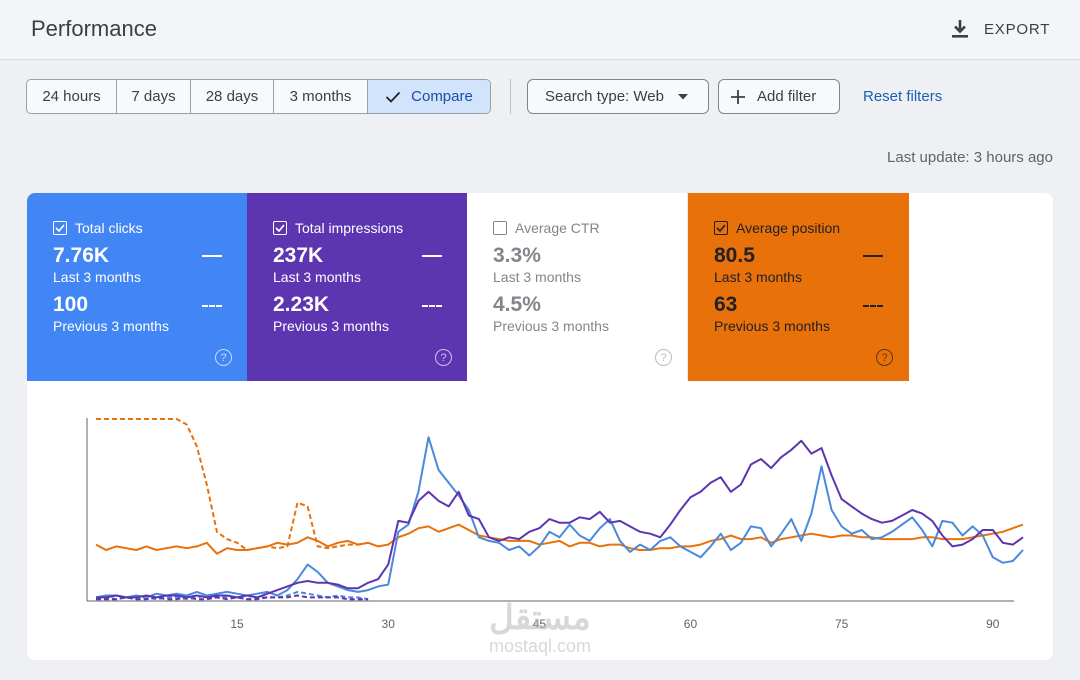  What do you see at coordinates (970, 157) in the screenshot?
I see `last-update-text: Last update: 3 hours ago` at bounding box center [970, 157].